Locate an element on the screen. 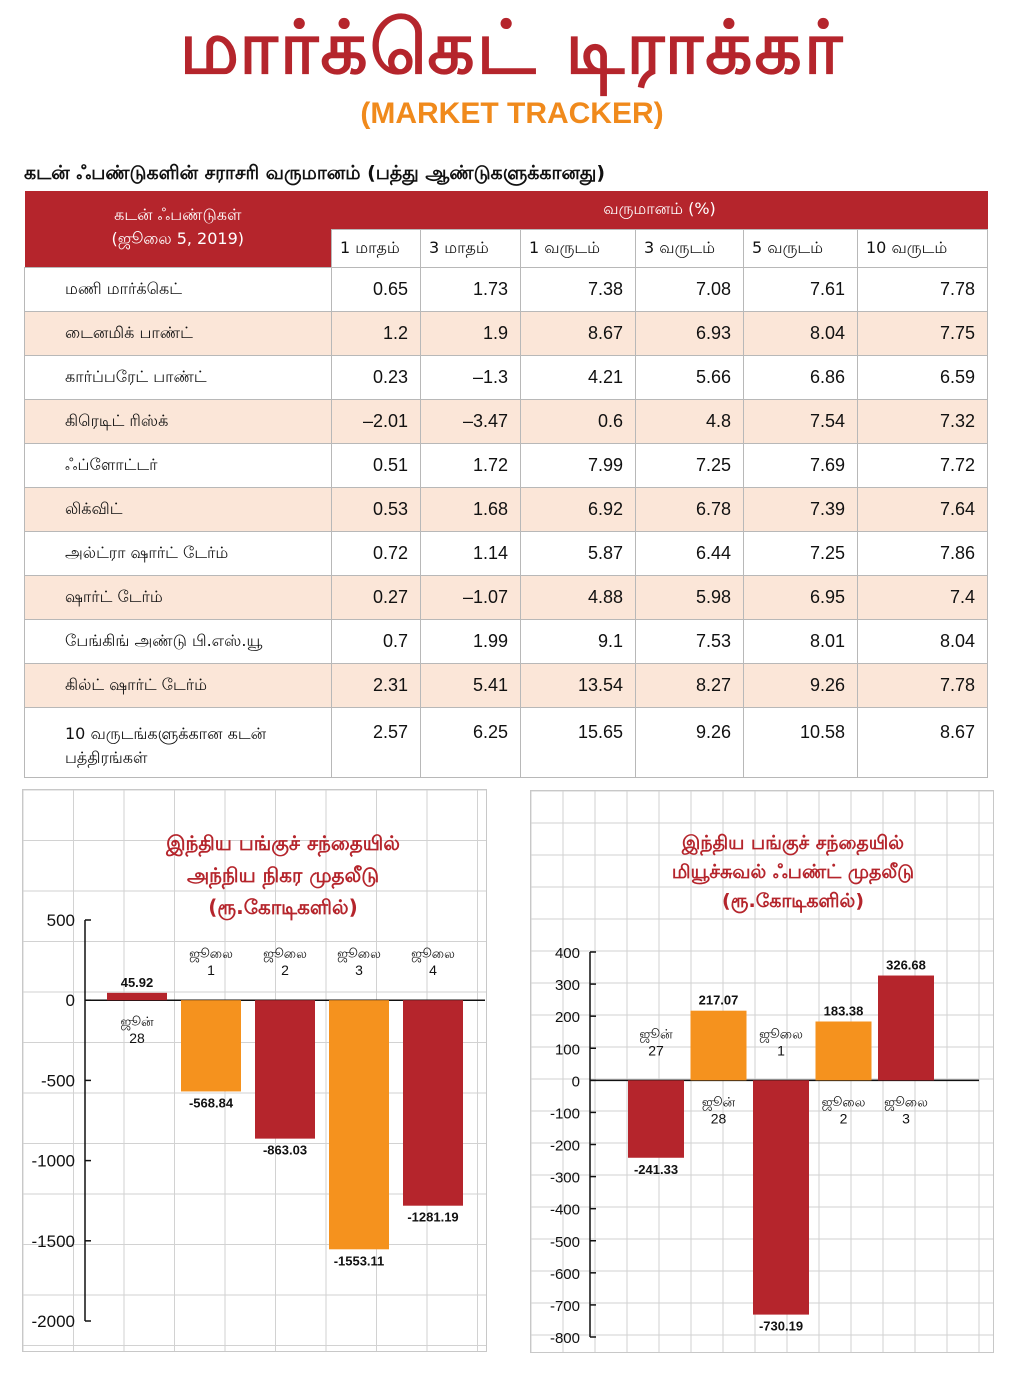 The image size is (1024, 1375). return-value-cell: 2.57 is located at coordinates (376, 742).